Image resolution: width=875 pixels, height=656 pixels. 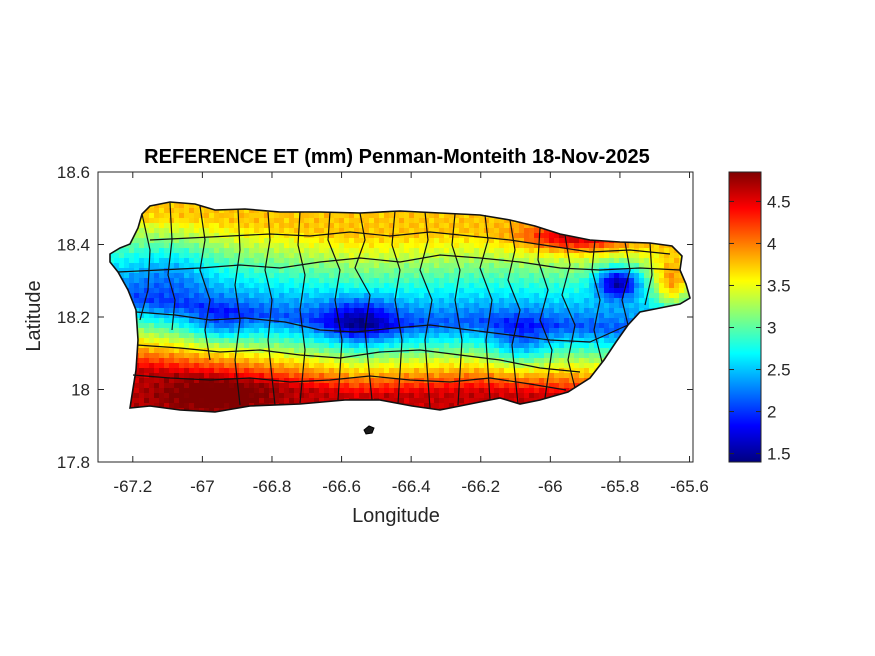 I want to click on colorbar-tick-label: 2.5, so click(x=779, y=370).